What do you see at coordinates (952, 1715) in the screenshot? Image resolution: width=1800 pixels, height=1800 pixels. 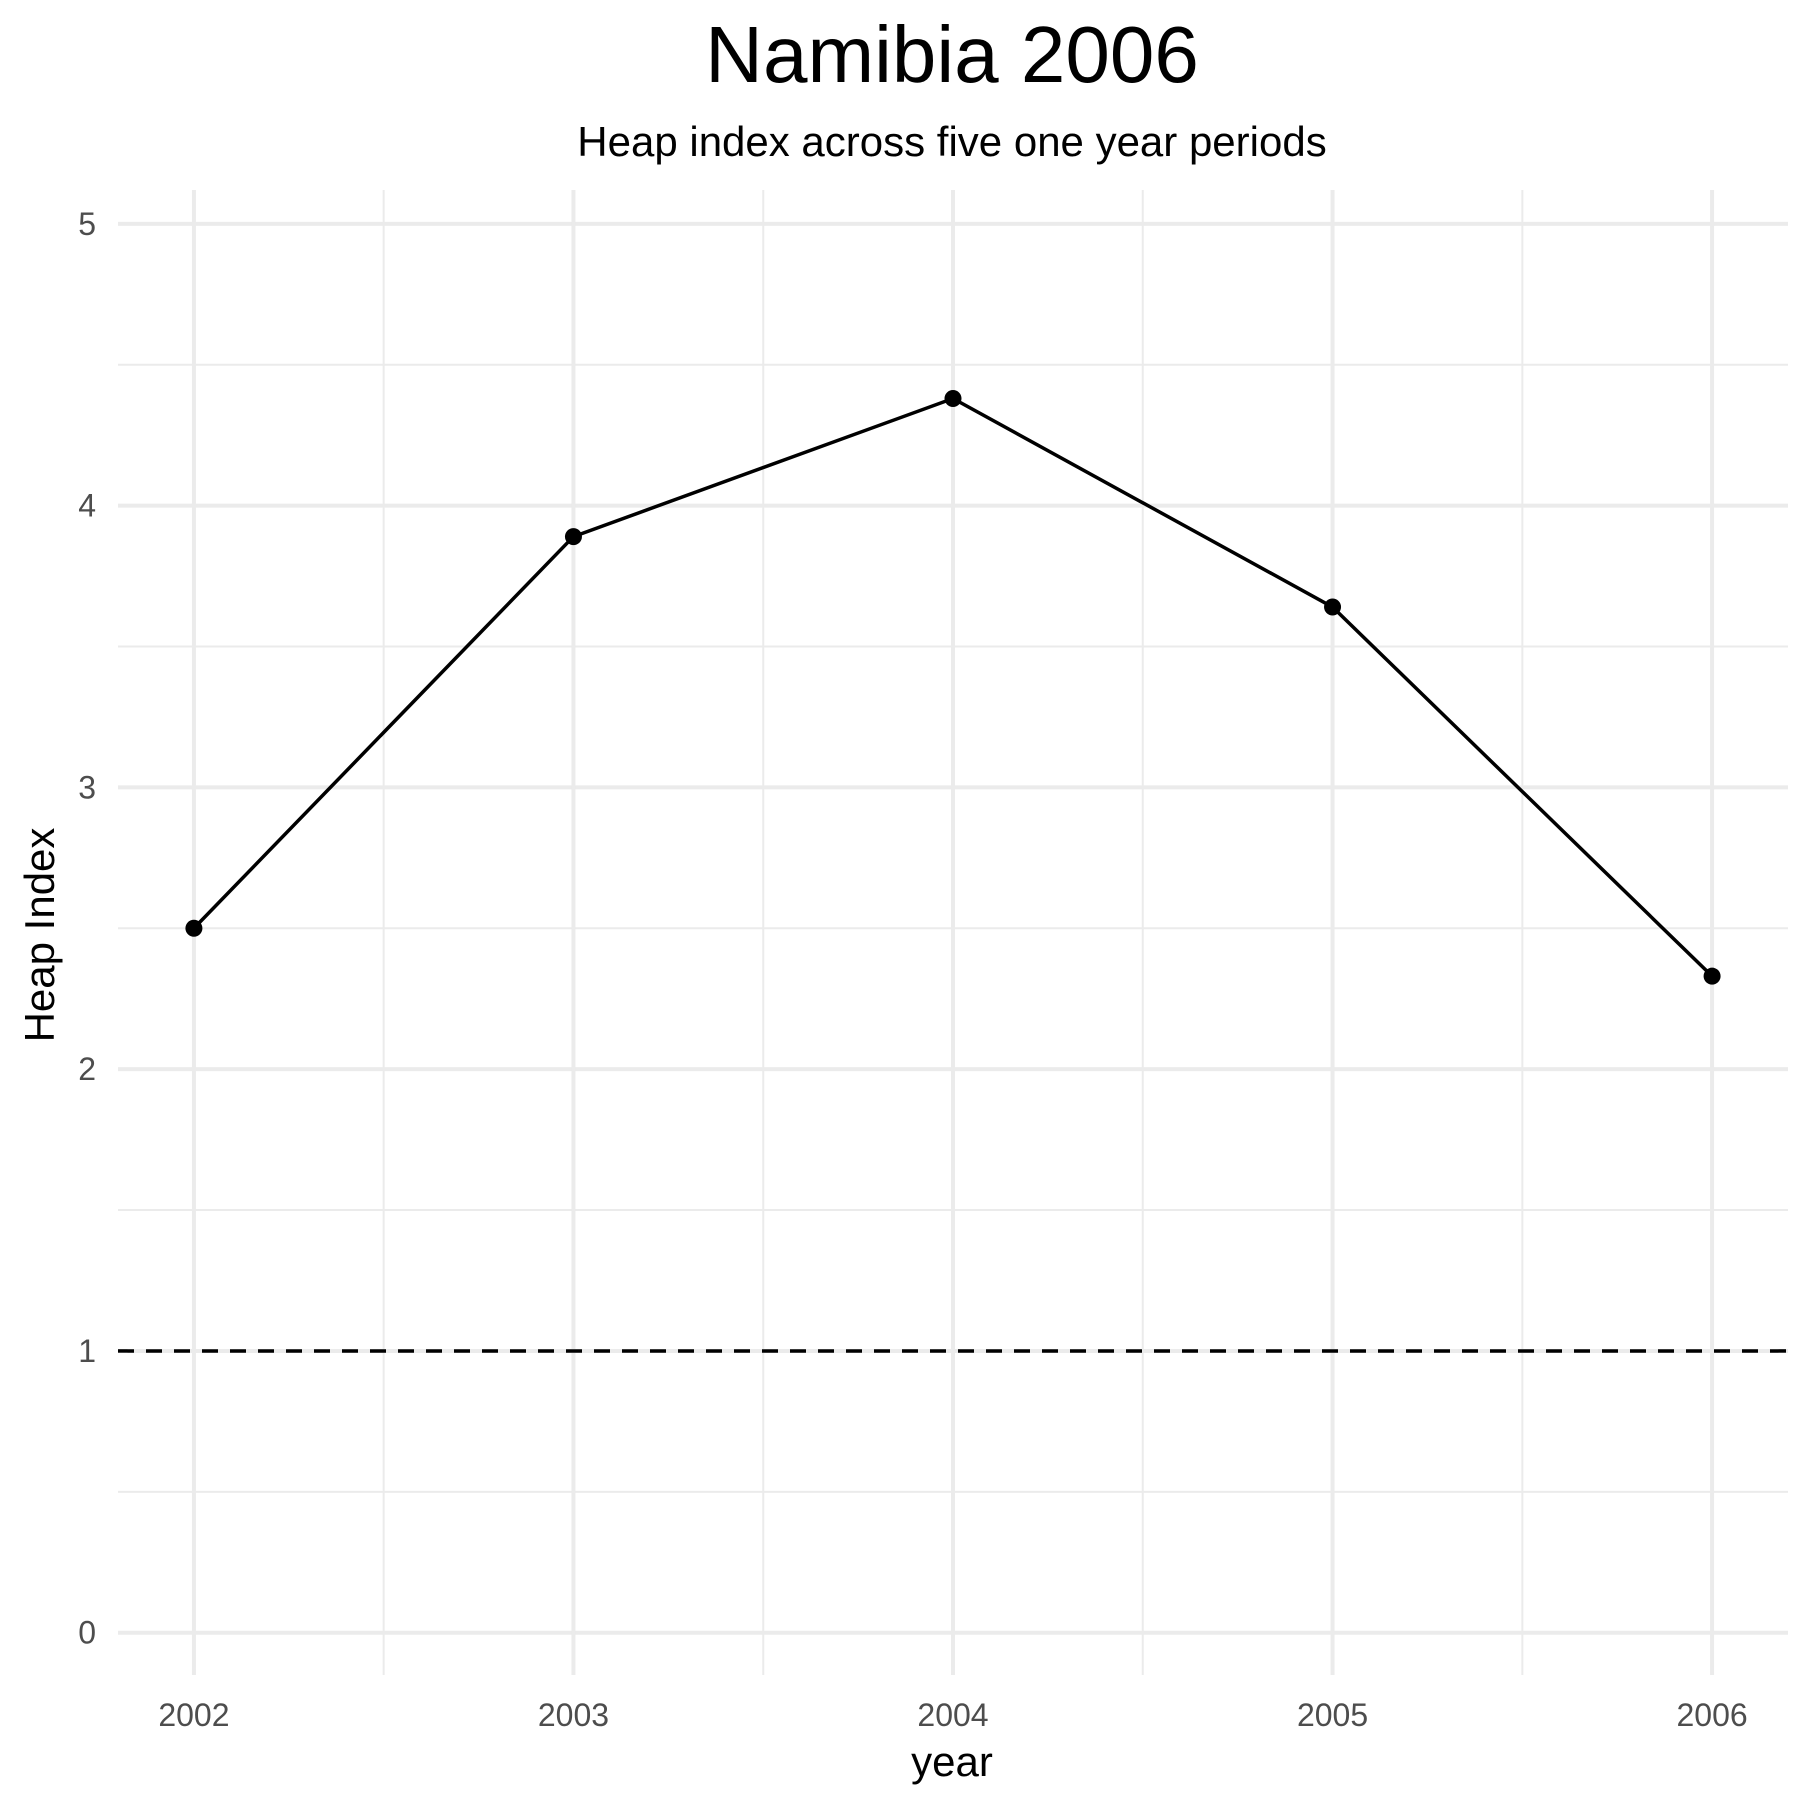 I see `x-tick-label: 2004` at bounding box center [952, 1715].